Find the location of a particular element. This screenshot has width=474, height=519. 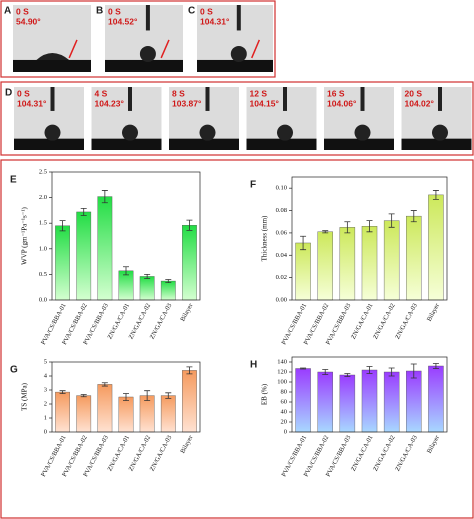

photo-angle: 104.15° is located at coordinates (265, 103).